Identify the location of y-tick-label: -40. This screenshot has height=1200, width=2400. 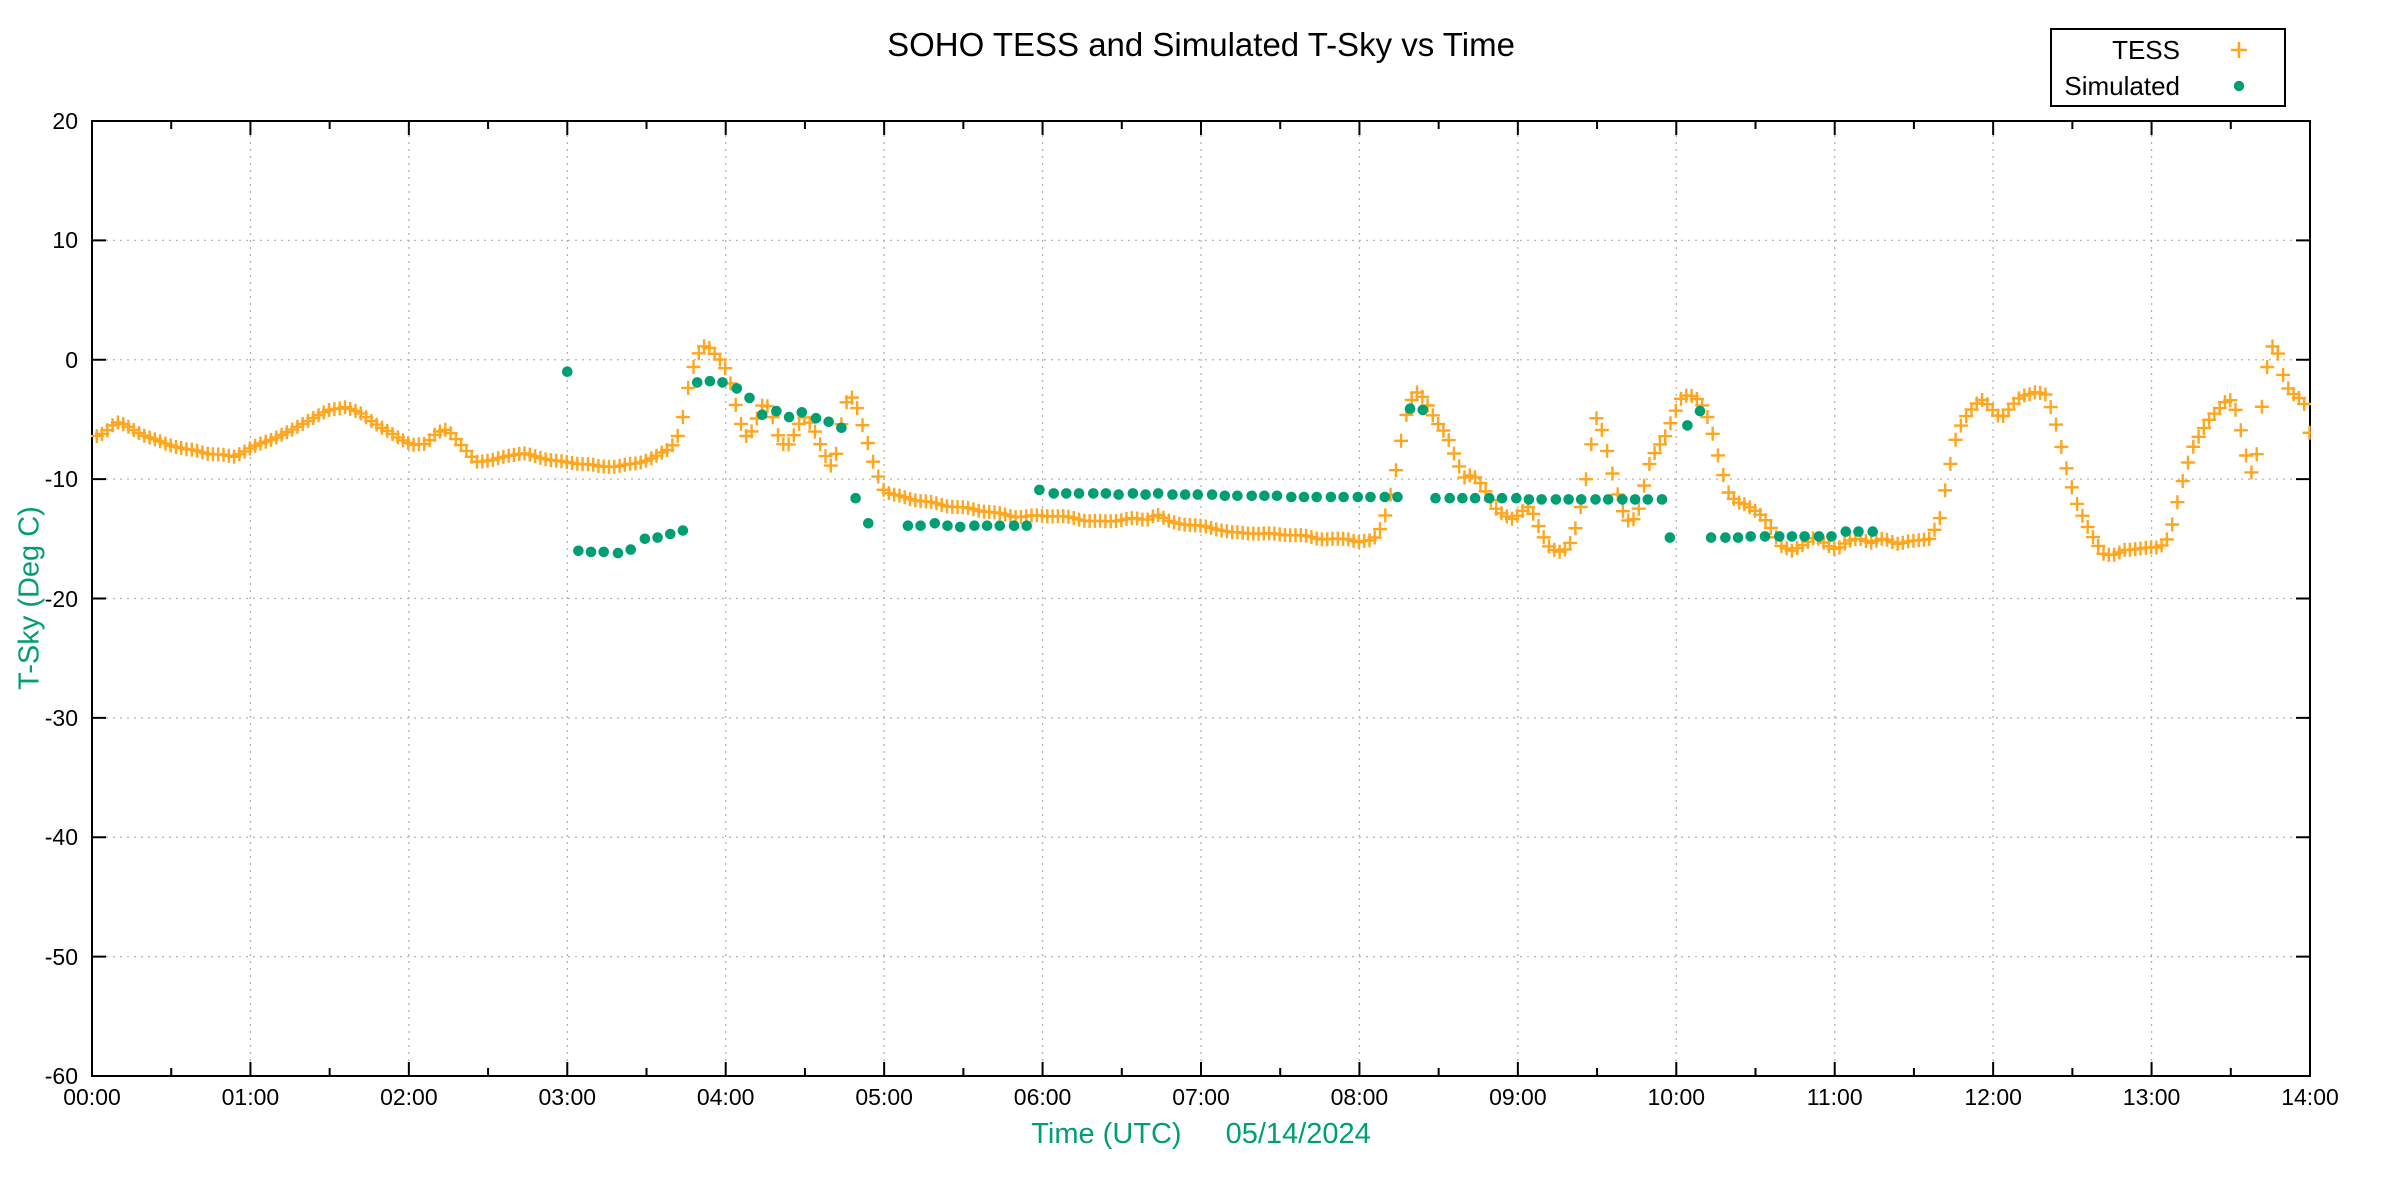
(61, 837).